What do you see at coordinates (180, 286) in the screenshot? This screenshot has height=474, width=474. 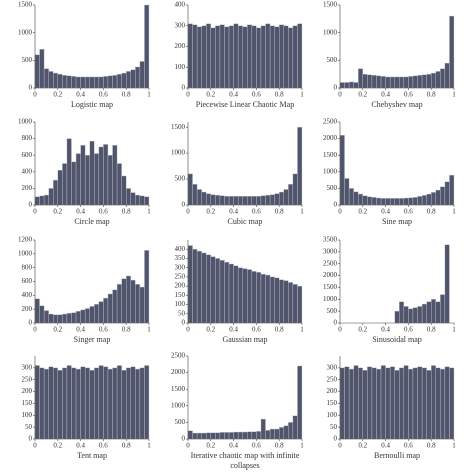 I see `y-tick-label: 200` at bounding box center [180, 286].